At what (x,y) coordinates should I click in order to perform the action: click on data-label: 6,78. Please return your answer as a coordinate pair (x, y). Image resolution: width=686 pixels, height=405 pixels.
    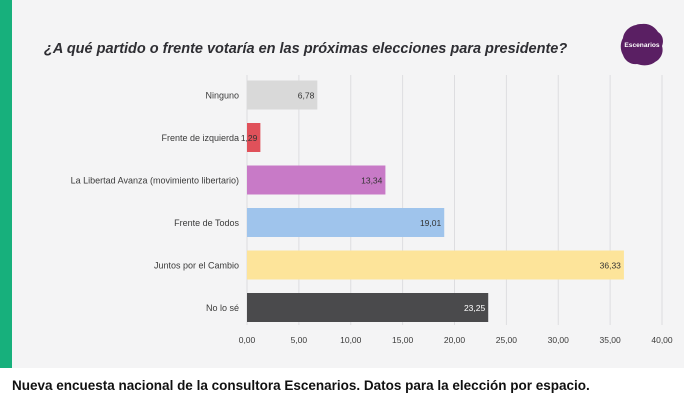
    Looking at the image, I should click on (306, 96).